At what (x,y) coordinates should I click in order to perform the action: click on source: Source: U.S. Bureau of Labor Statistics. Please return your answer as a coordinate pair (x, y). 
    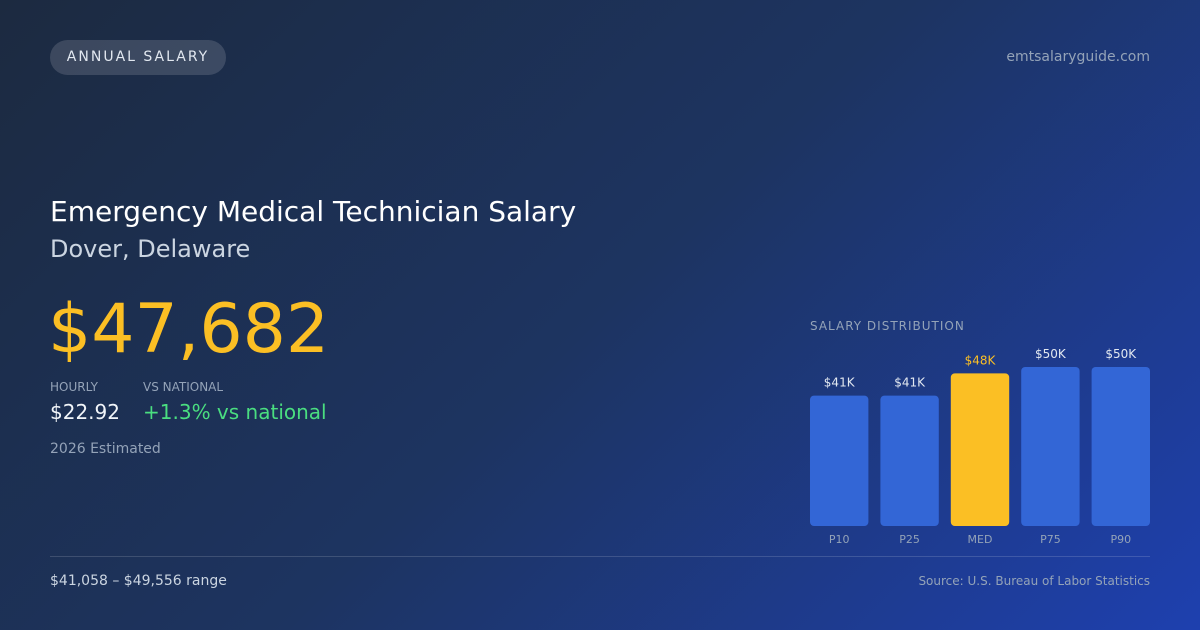
    Looking at the image, I should click on (1034, 581).